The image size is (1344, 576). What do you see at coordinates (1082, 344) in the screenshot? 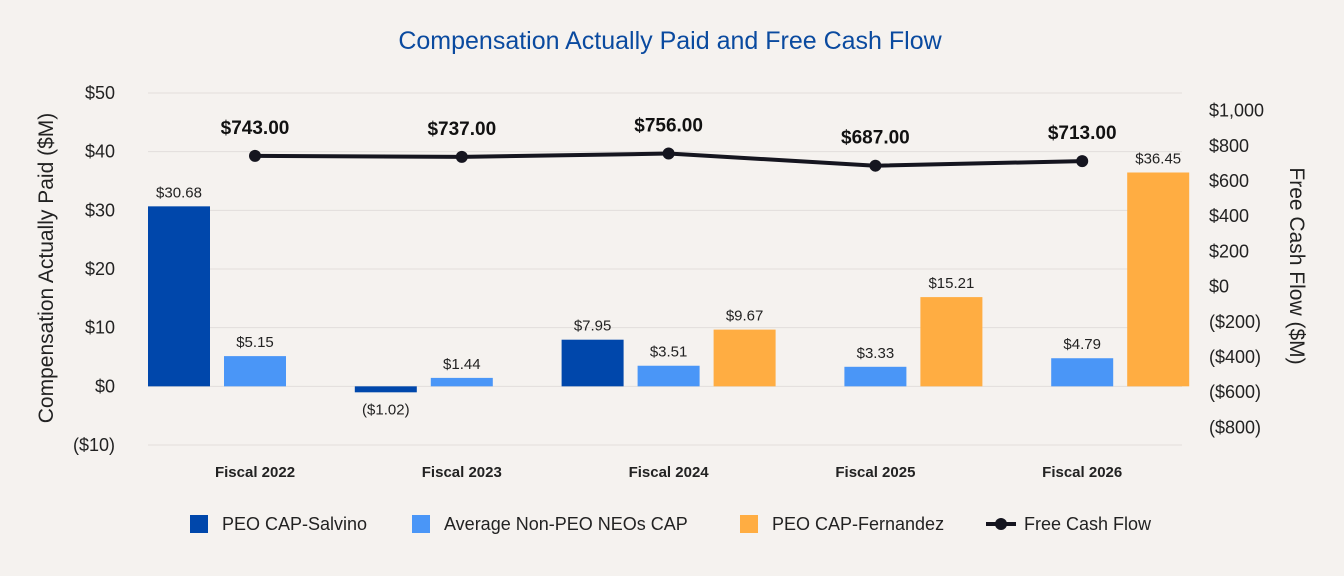
I see `bar-value-label: $4.79` at bounding box center [1082, 344].